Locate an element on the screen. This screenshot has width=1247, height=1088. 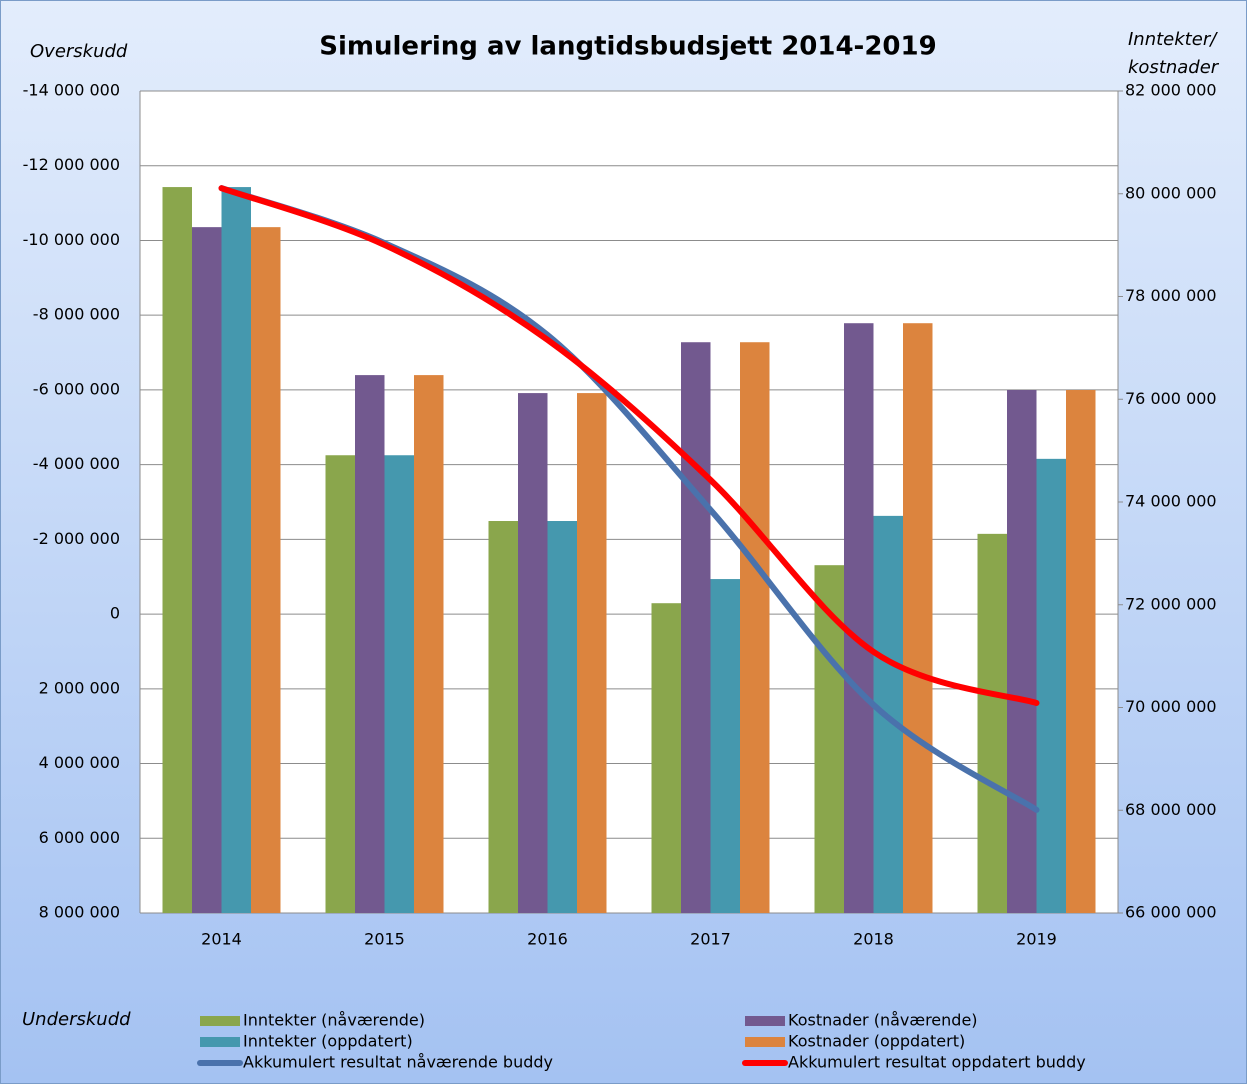
y2-tick-label: 66 000 000 is located at coordinates (1171, 912).